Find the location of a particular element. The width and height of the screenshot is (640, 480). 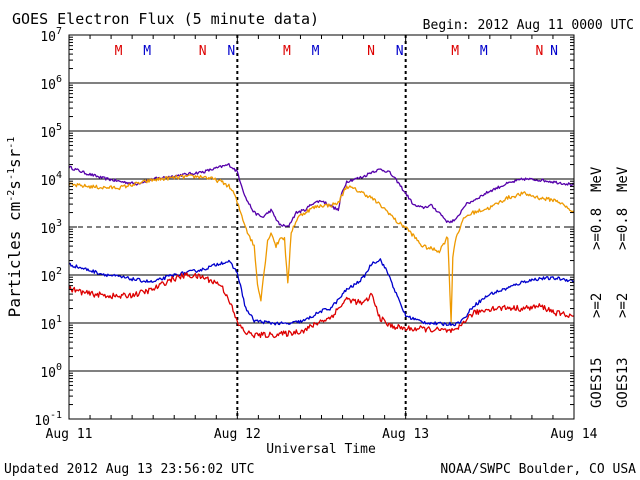

y-tick-label: 10¹ is located at coordinates (51, 323).